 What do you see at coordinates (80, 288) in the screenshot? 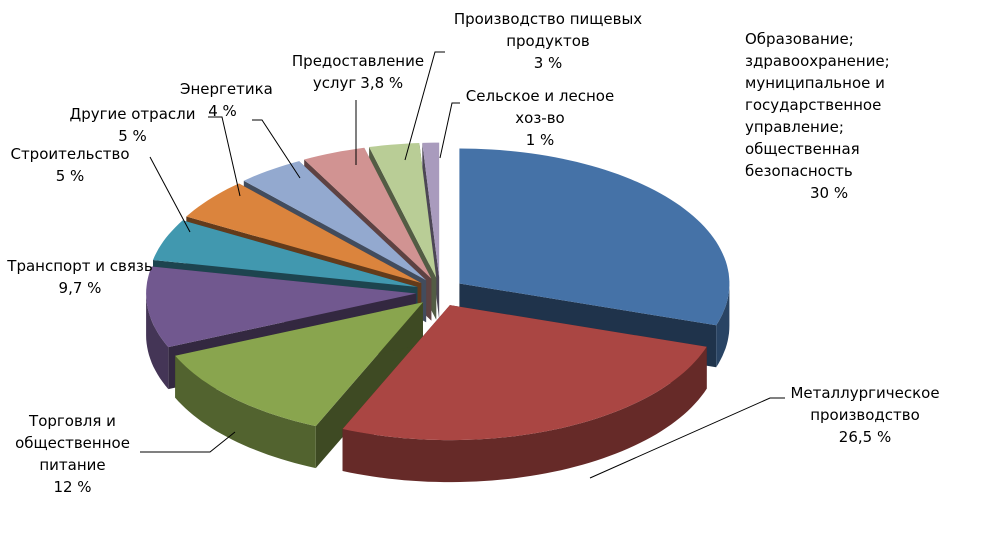
I see `value-label: 9,7 %` at bounding box center [80, 288].